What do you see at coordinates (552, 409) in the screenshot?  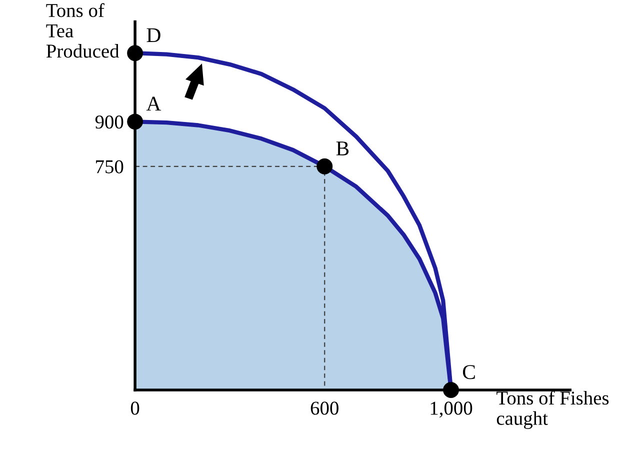 I see `x-axis-title: Tons of Fishes caught` at bounding box center [552, 409].